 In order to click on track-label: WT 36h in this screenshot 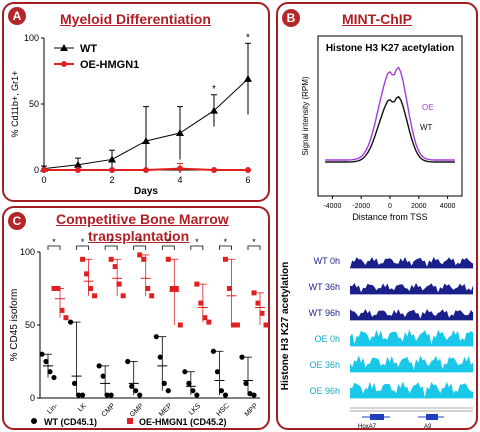, I will do `click(324, 287)`.